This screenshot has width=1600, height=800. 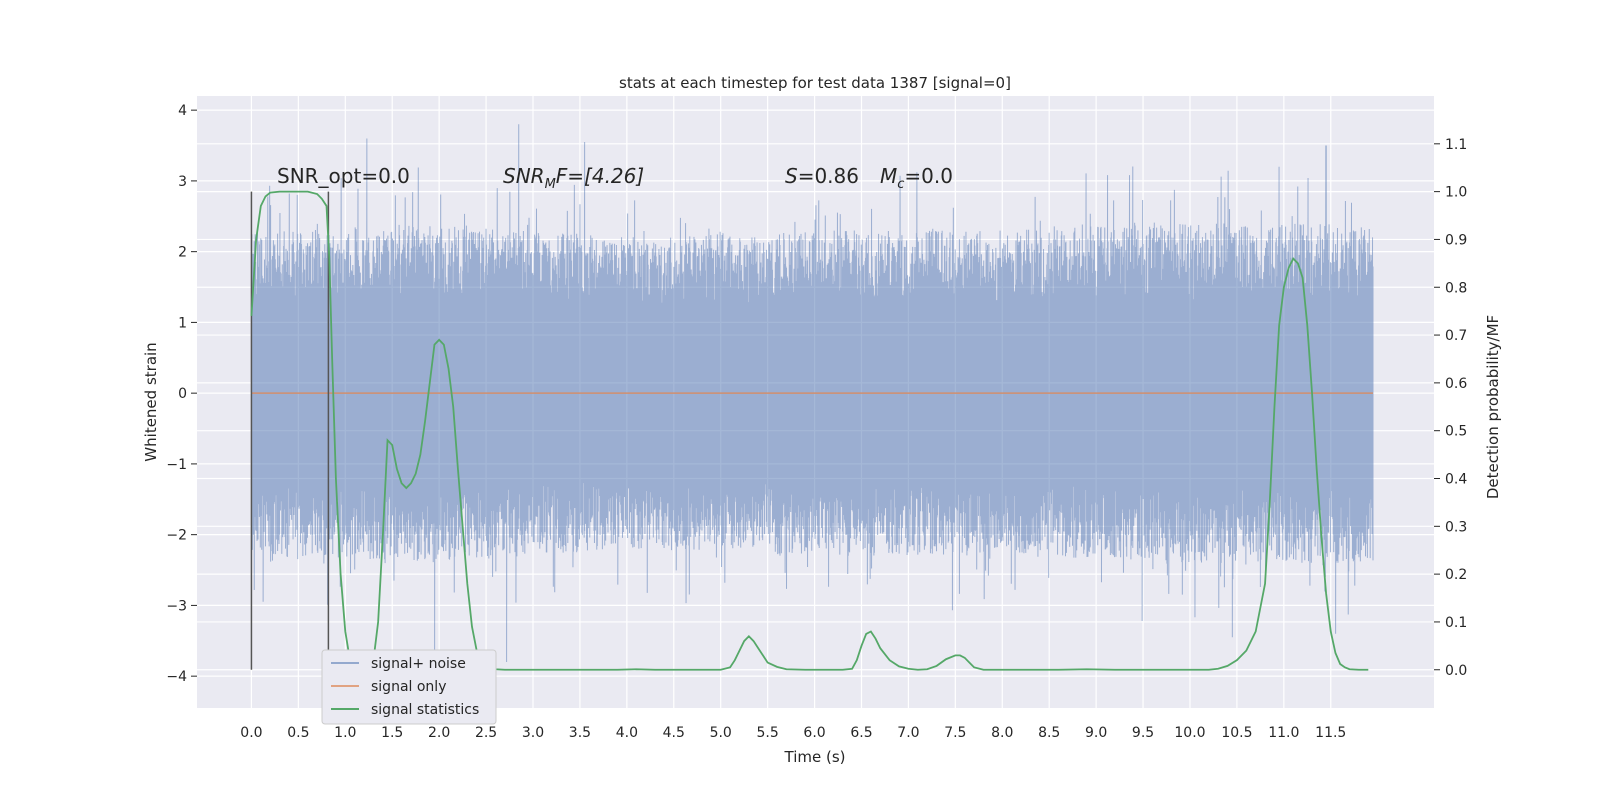 I want to click on y-tick-label: 0, so click(x=182, y=394).